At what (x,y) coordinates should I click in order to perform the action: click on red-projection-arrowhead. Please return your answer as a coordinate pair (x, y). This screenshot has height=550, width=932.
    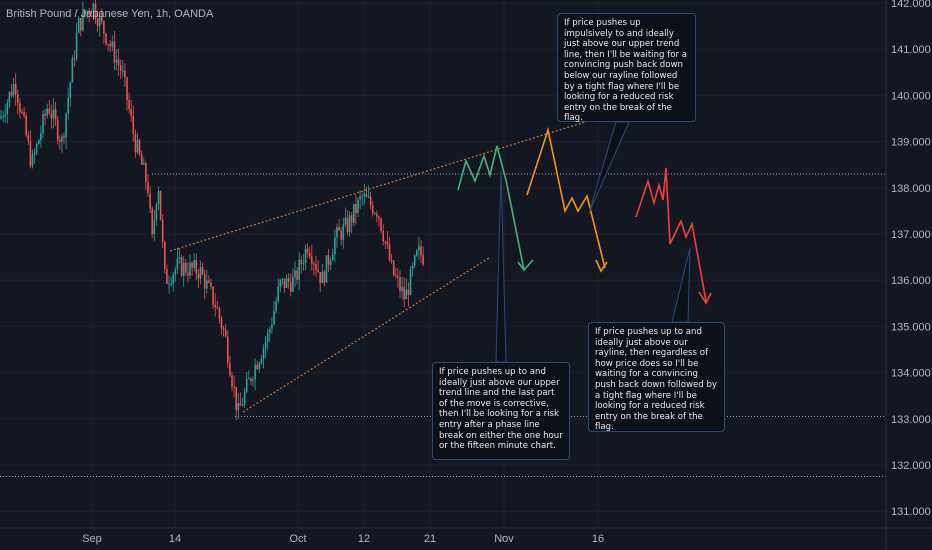
    Looking at the image, I should click on (705, 298).